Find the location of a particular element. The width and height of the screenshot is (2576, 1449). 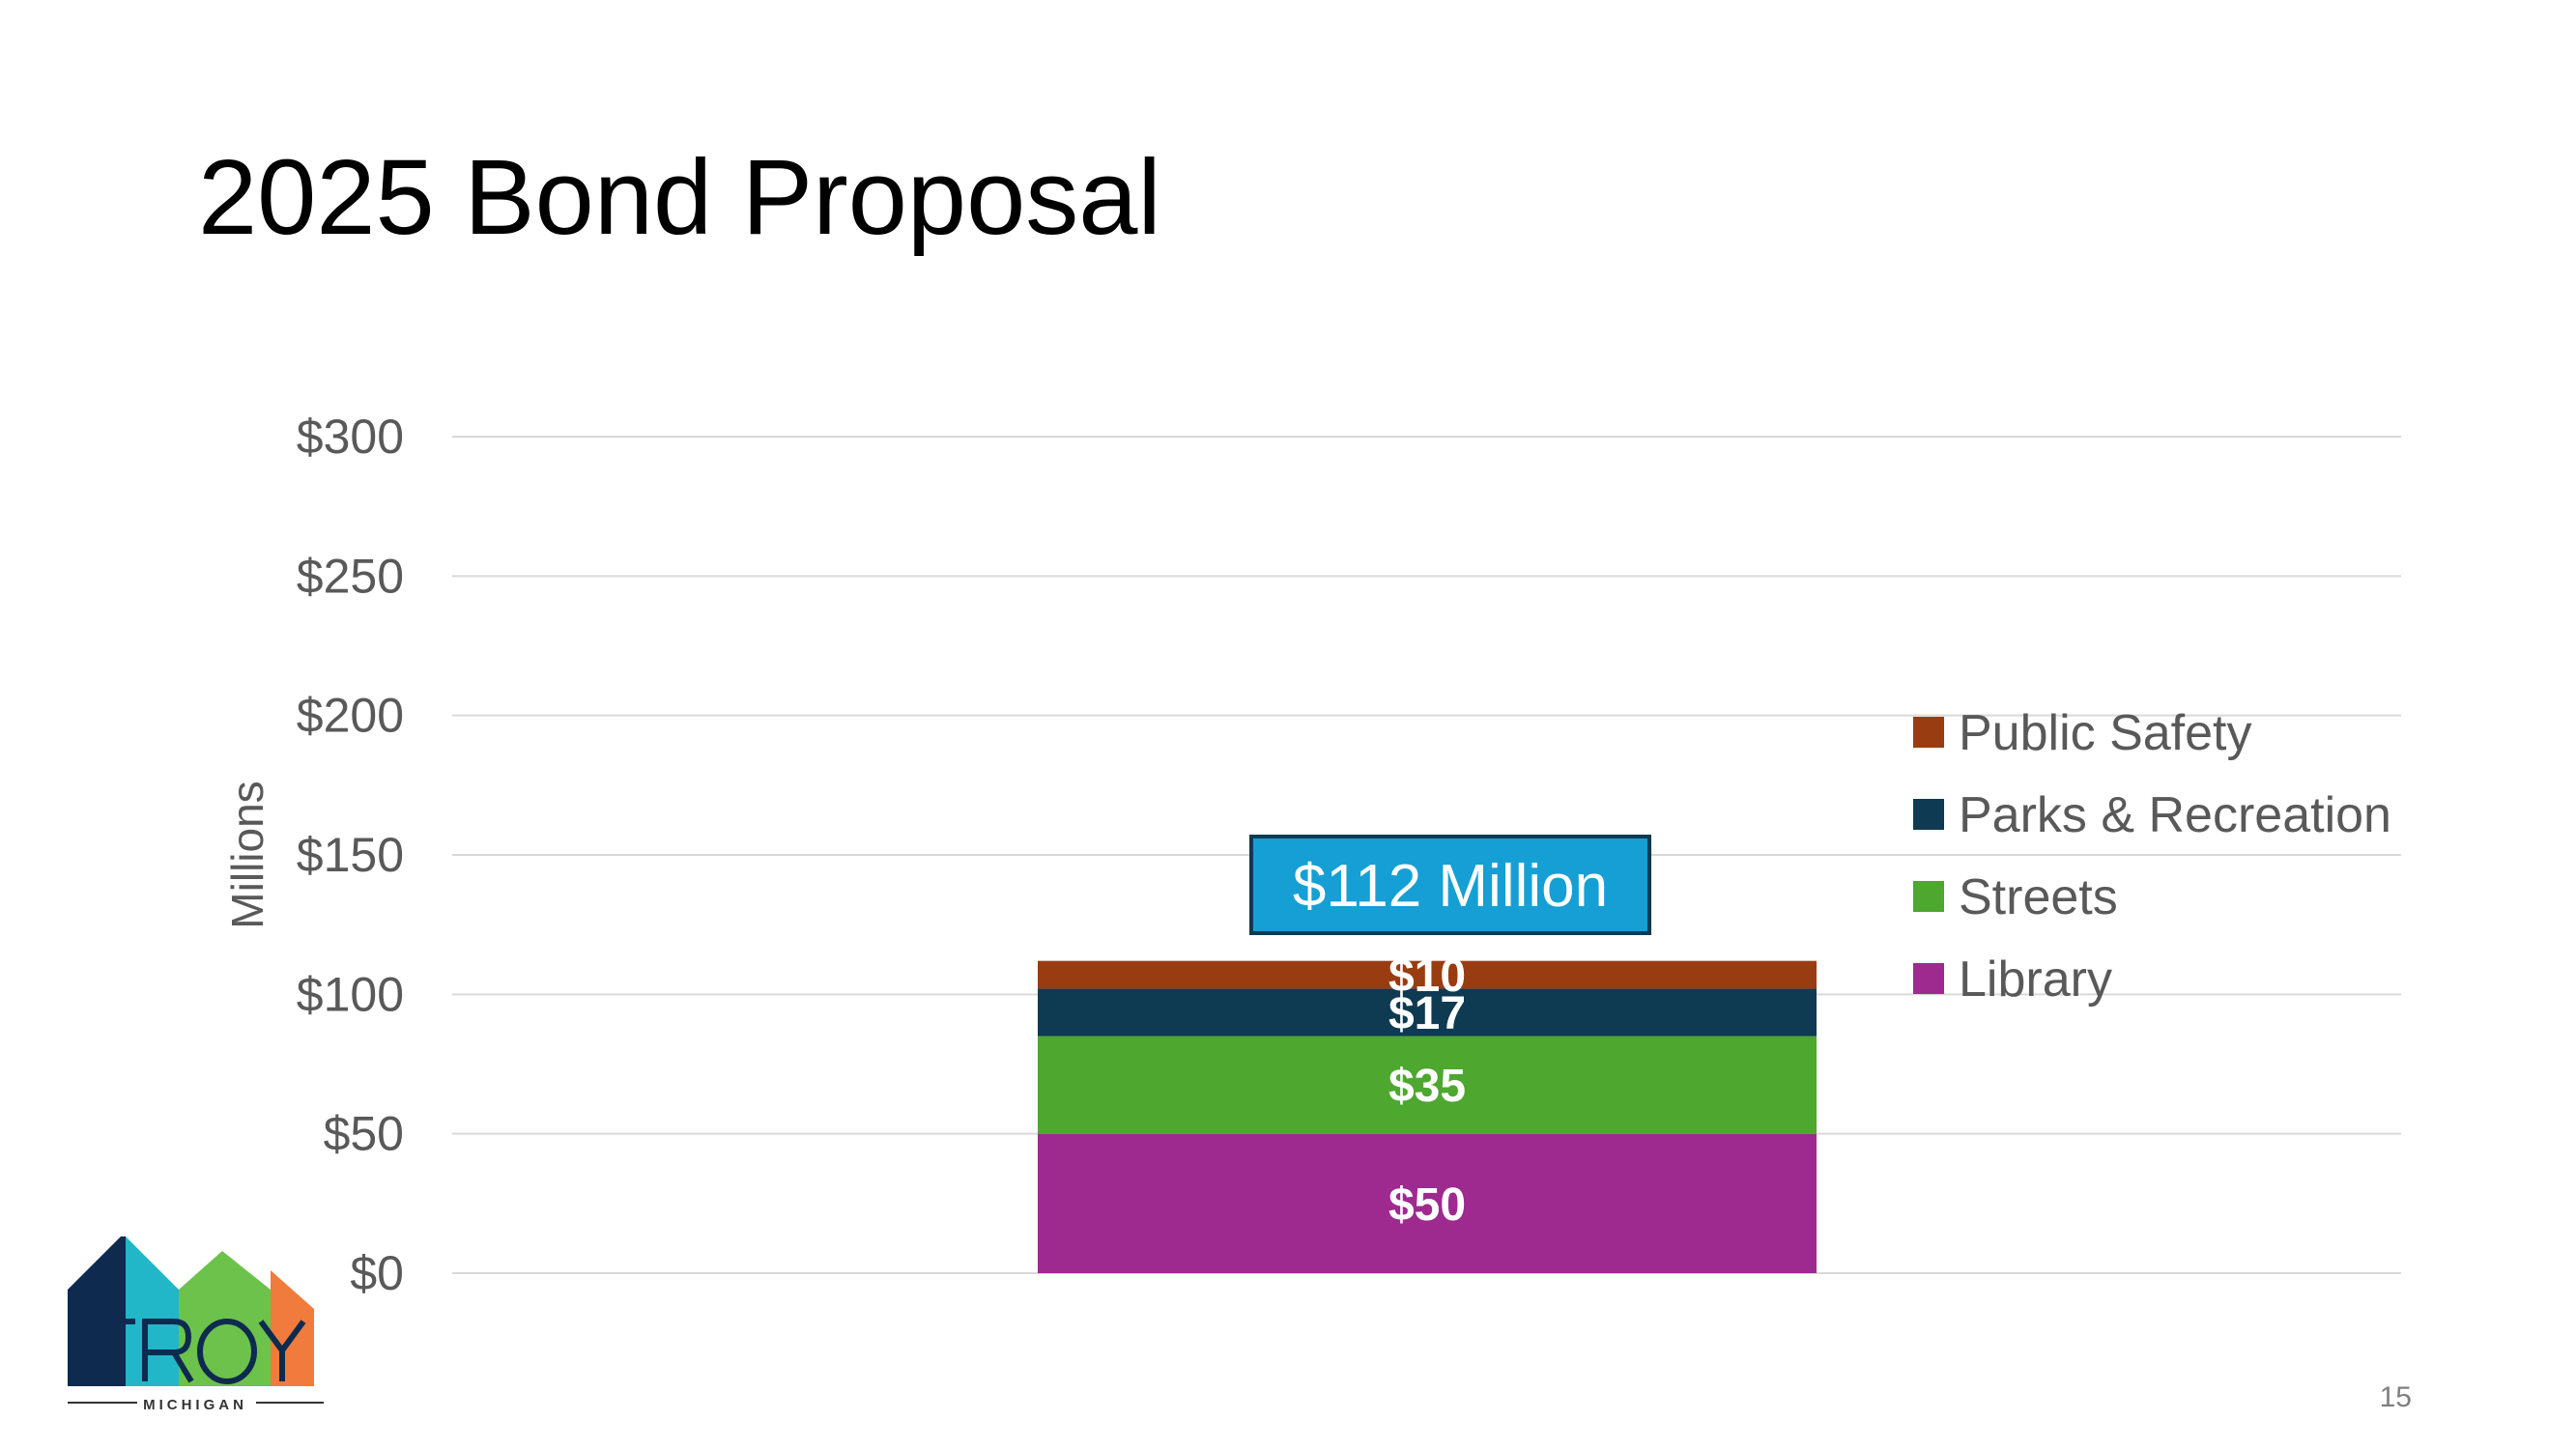

total-callout-text: $112 Million is located at coordinates (1451, 886).